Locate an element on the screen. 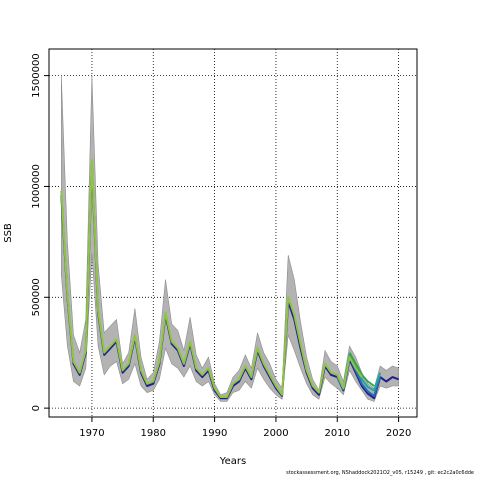 Image resolution: width=480 pixels, height=480 pixels. y-axis-ticks: 0 500000 1000000 1500000 is located at coordinates (40, 232).